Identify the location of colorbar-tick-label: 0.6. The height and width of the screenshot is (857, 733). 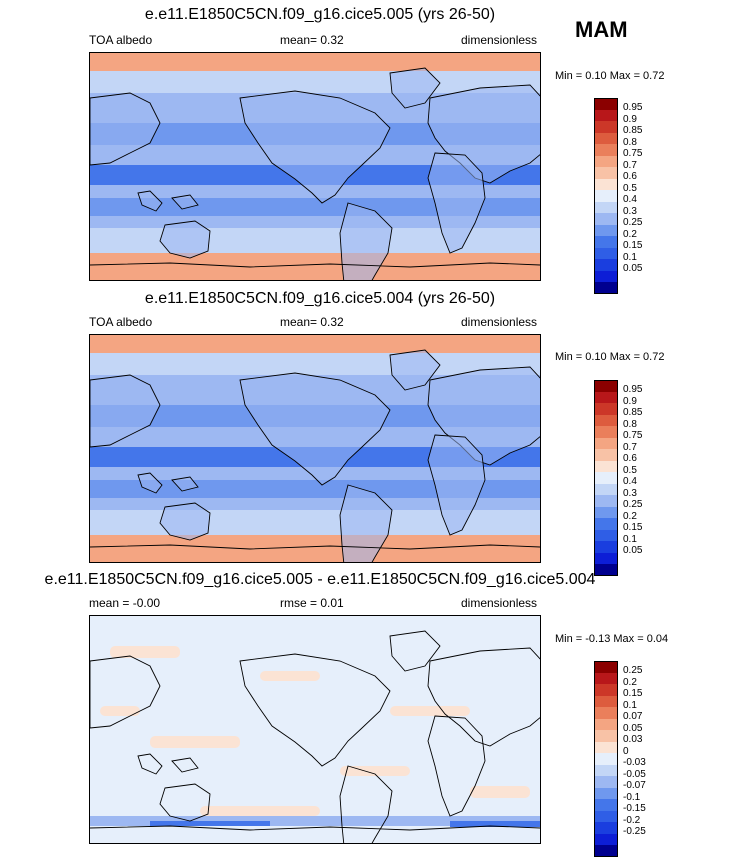
(630, 458).